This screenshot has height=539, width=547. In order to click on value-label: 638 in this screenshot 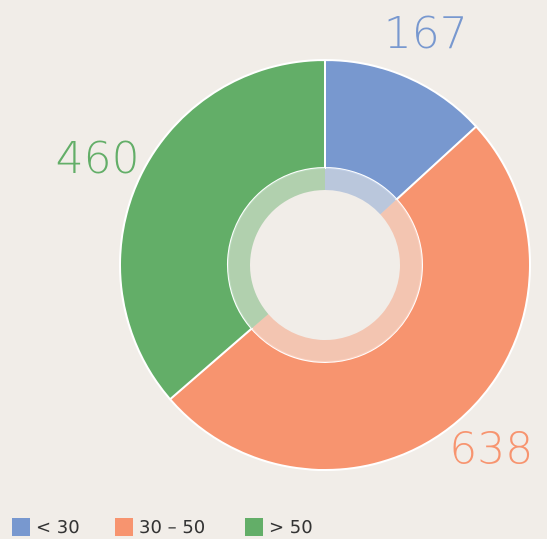, I will do `click(491, 449)`.